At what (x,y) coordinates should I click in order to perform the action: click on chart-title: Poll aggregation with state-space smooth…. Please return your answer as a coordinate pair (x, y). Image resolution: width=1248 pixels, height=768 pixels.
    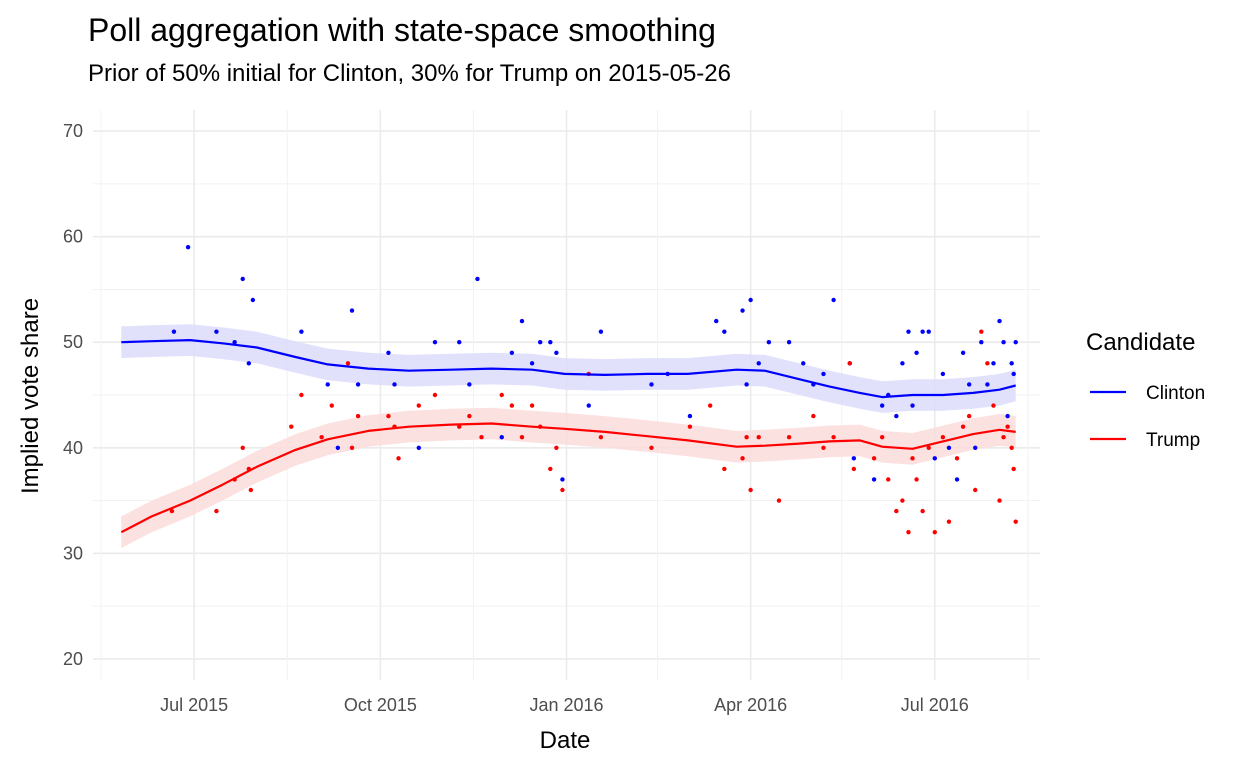
    Looking at the image, I should click on (402, 30).